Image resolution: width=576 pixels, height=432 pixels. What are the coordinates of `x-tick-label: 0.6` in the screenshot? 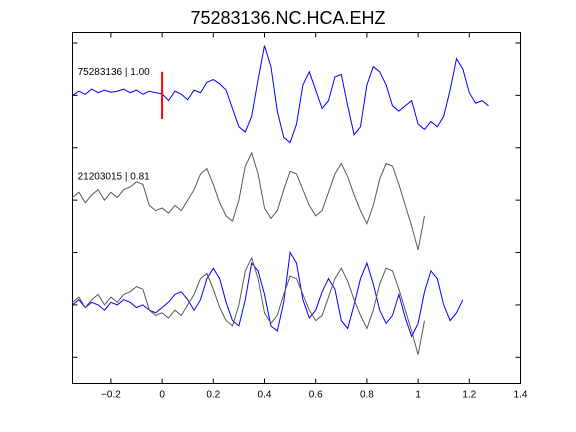 It's located at (316, 395).